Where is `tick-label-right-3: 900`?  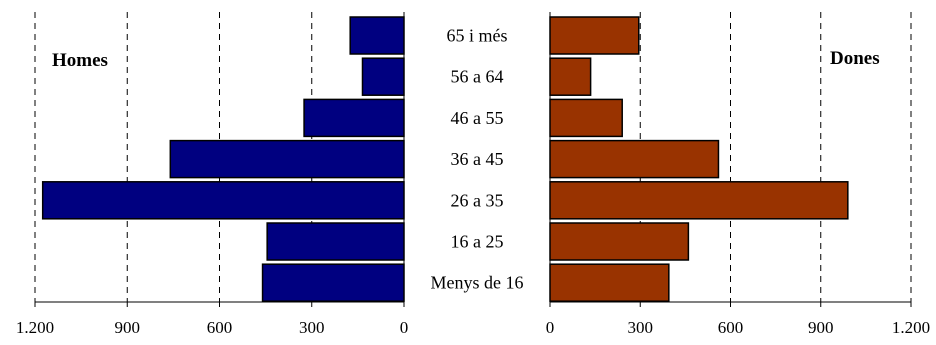
tick-label-right-3: 900 is located at coordinates (821, 327).